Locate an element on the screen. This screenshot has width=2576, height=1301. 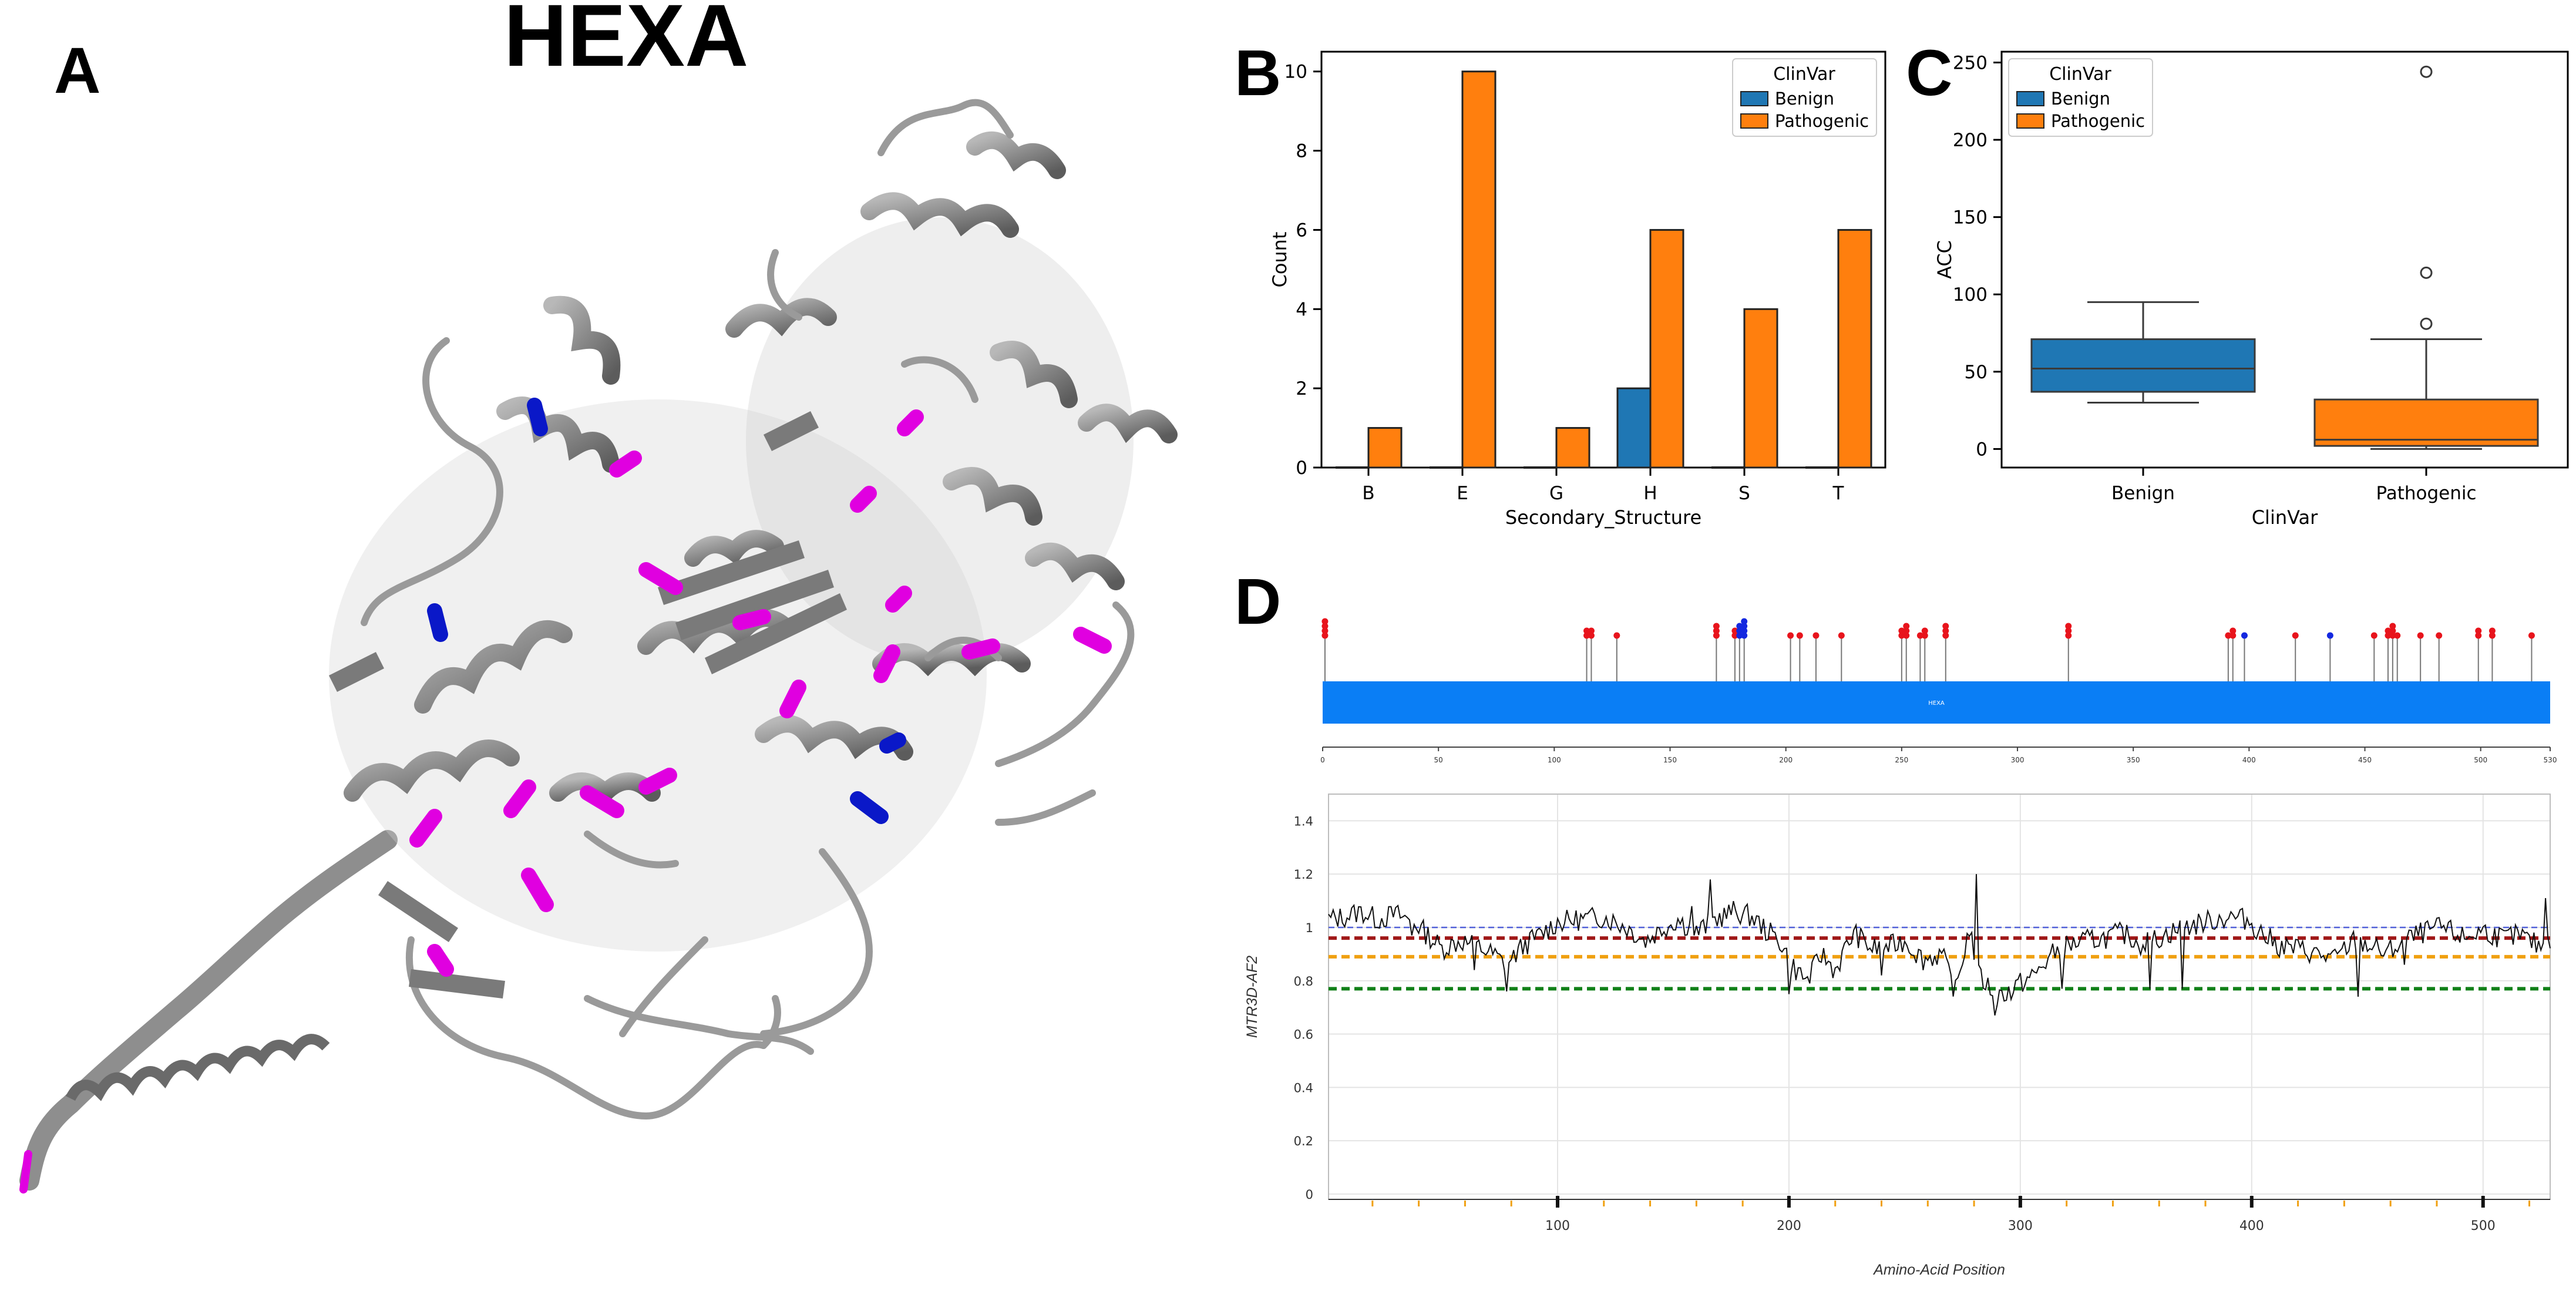
x-tick-label: G is located at coordinates (1556, 493).